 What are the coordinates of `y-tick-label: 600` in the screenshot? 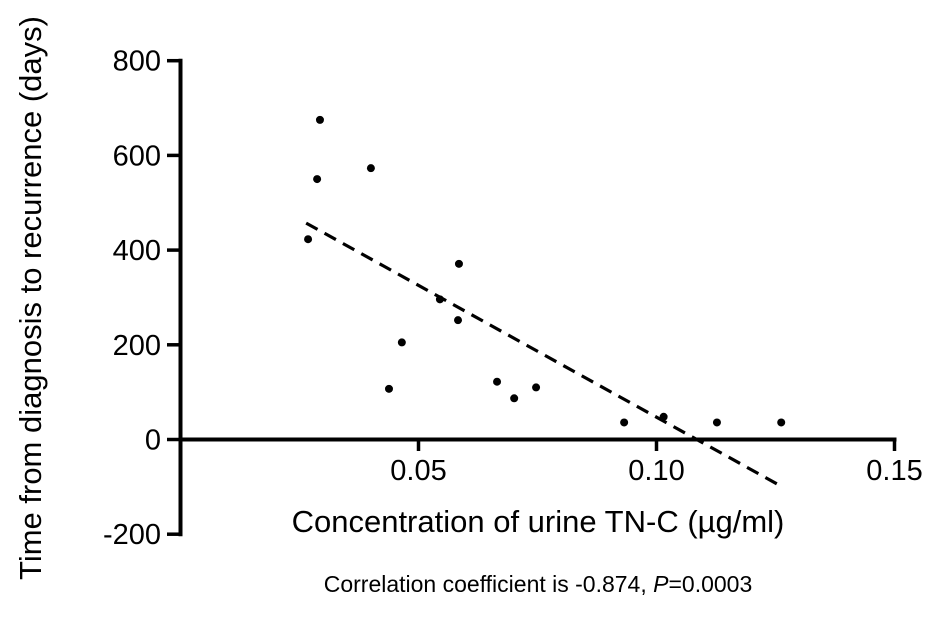 It's located at (137, 156).